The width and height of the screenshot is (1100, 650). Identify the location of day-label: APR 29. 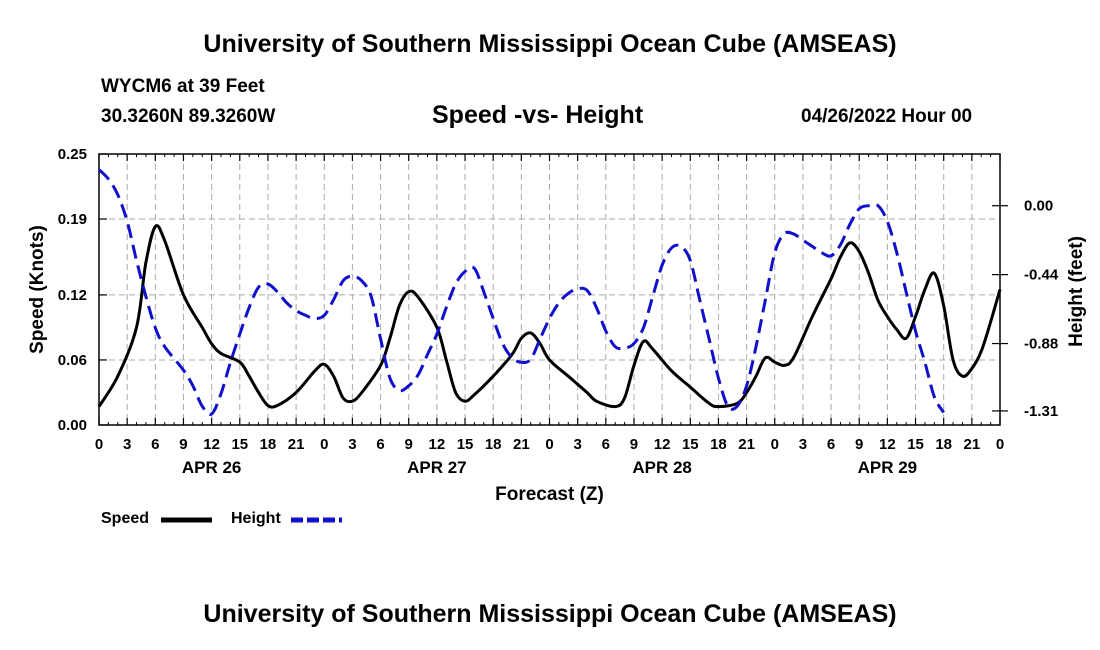
(888, 467).